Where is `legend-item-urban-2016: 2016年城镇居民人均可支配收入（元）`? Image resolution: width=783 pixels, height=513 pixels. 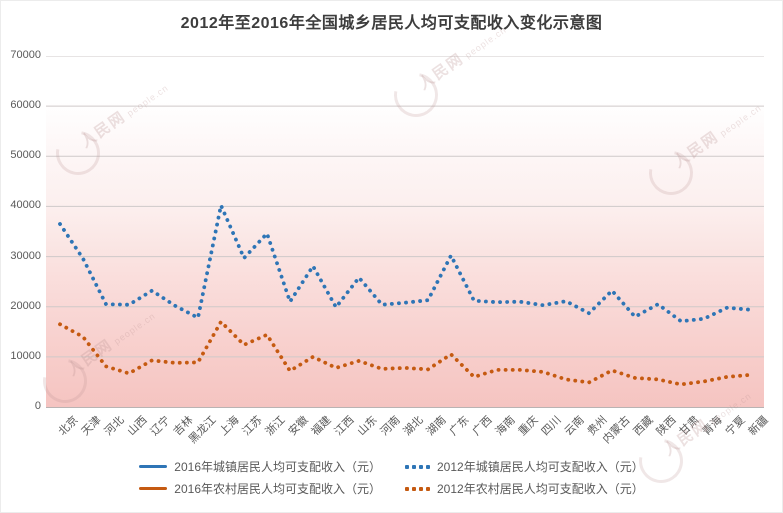
legend-item-urban-2016: 2016年城镇居民人均可支配收入（元） is located at coordinates (260, 466).